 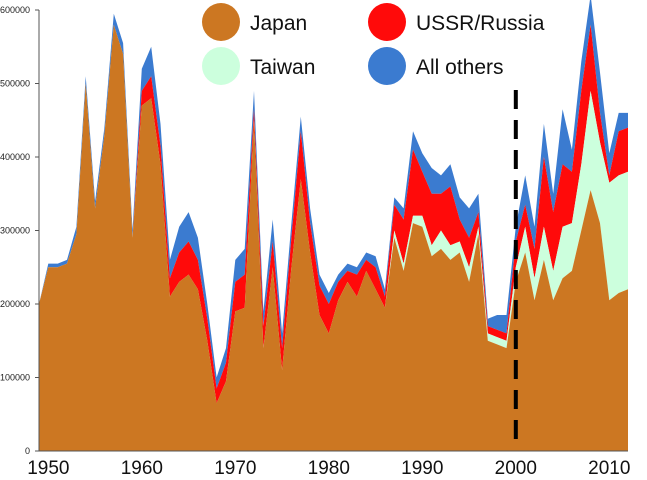 I want to click on legend-label-all-others: All others, so click(x=460, y=67).